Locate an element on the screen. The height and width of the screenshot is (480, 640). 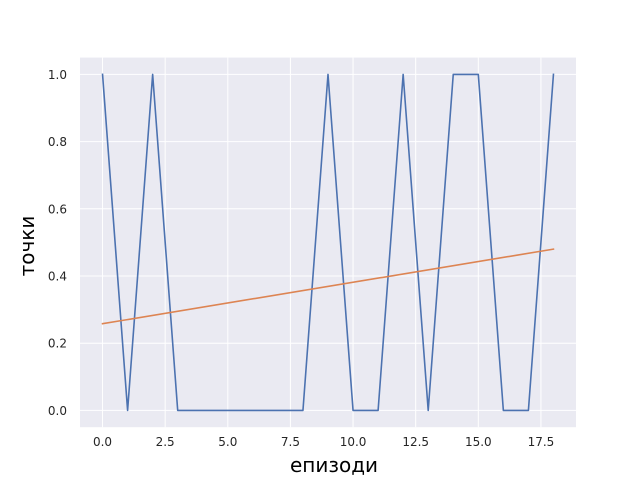
y-tick-label: 0.0 is located at coordinates (57, 411).